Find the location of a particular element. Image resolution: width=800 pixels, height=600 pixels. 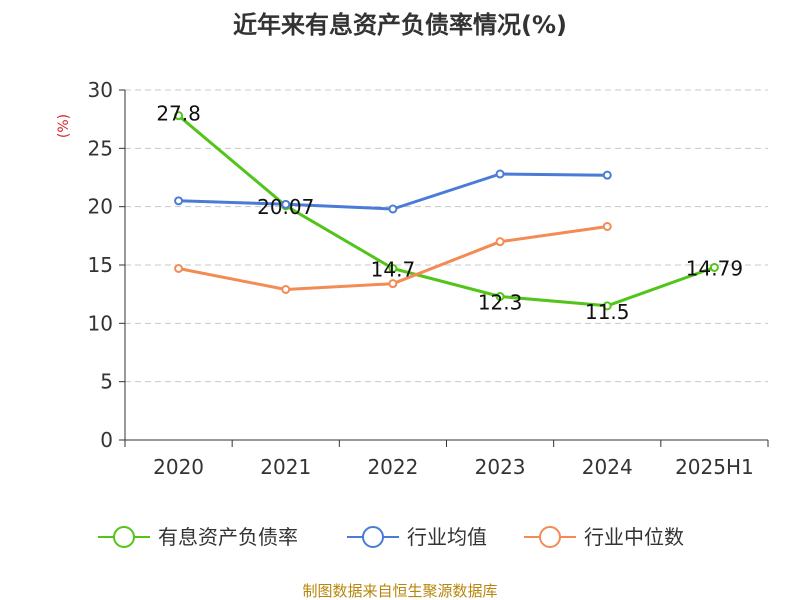

x-tick-label: 2025H1 is located at coordinates (714, 467).